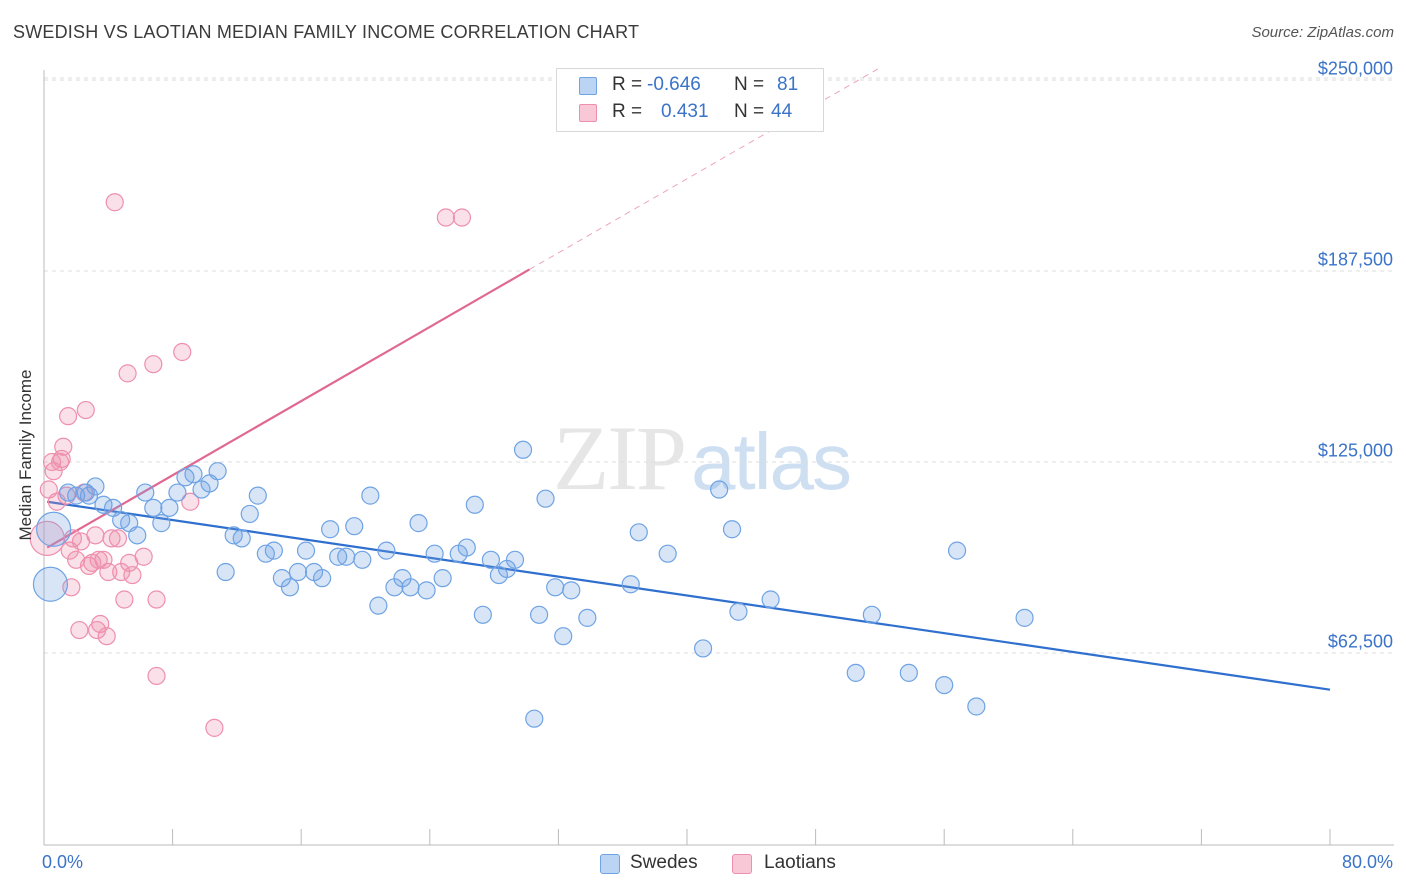 The image size is (1406, 892). What do you see at coordinates (800, 862) in the screenshot?
I see `legend-label-laotians: Laotians` at bounding box center [800, 862].